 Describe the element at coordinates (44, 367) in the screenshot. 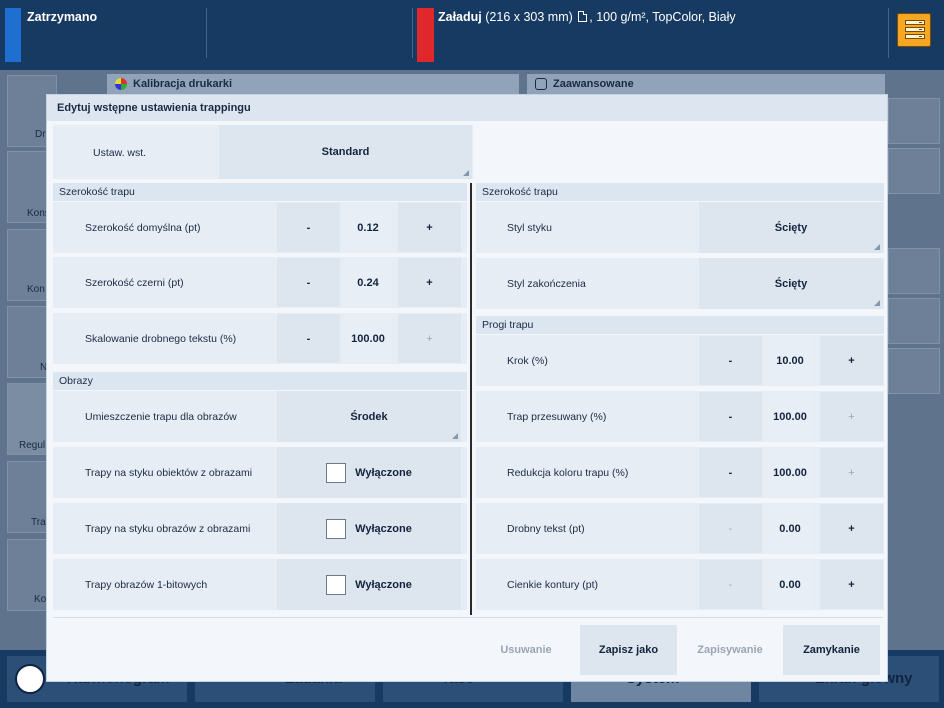

I see `sidebar-label: N` at that location.